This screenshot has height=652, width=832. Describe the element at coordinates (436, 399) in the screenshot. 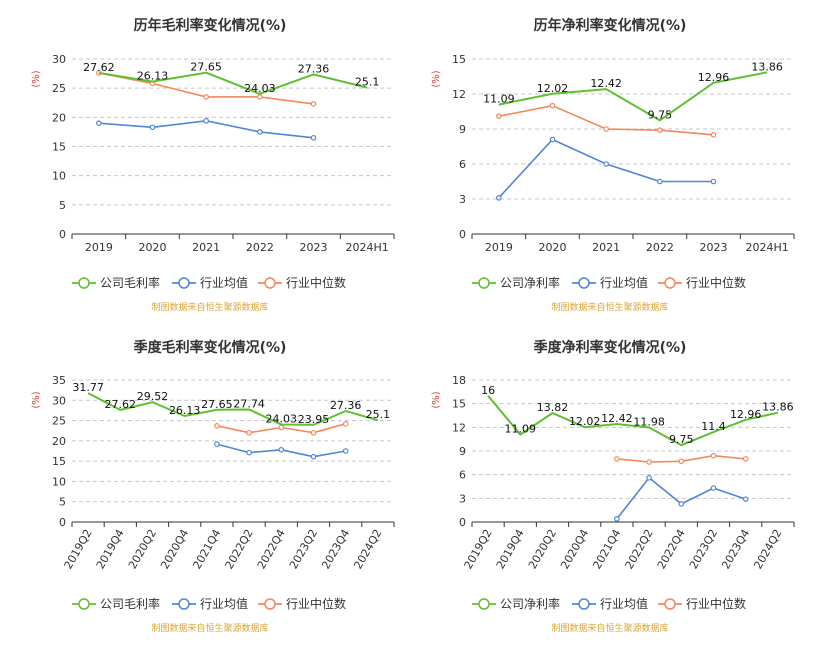

I see `y-axis-unit-label: (%)` at that location.